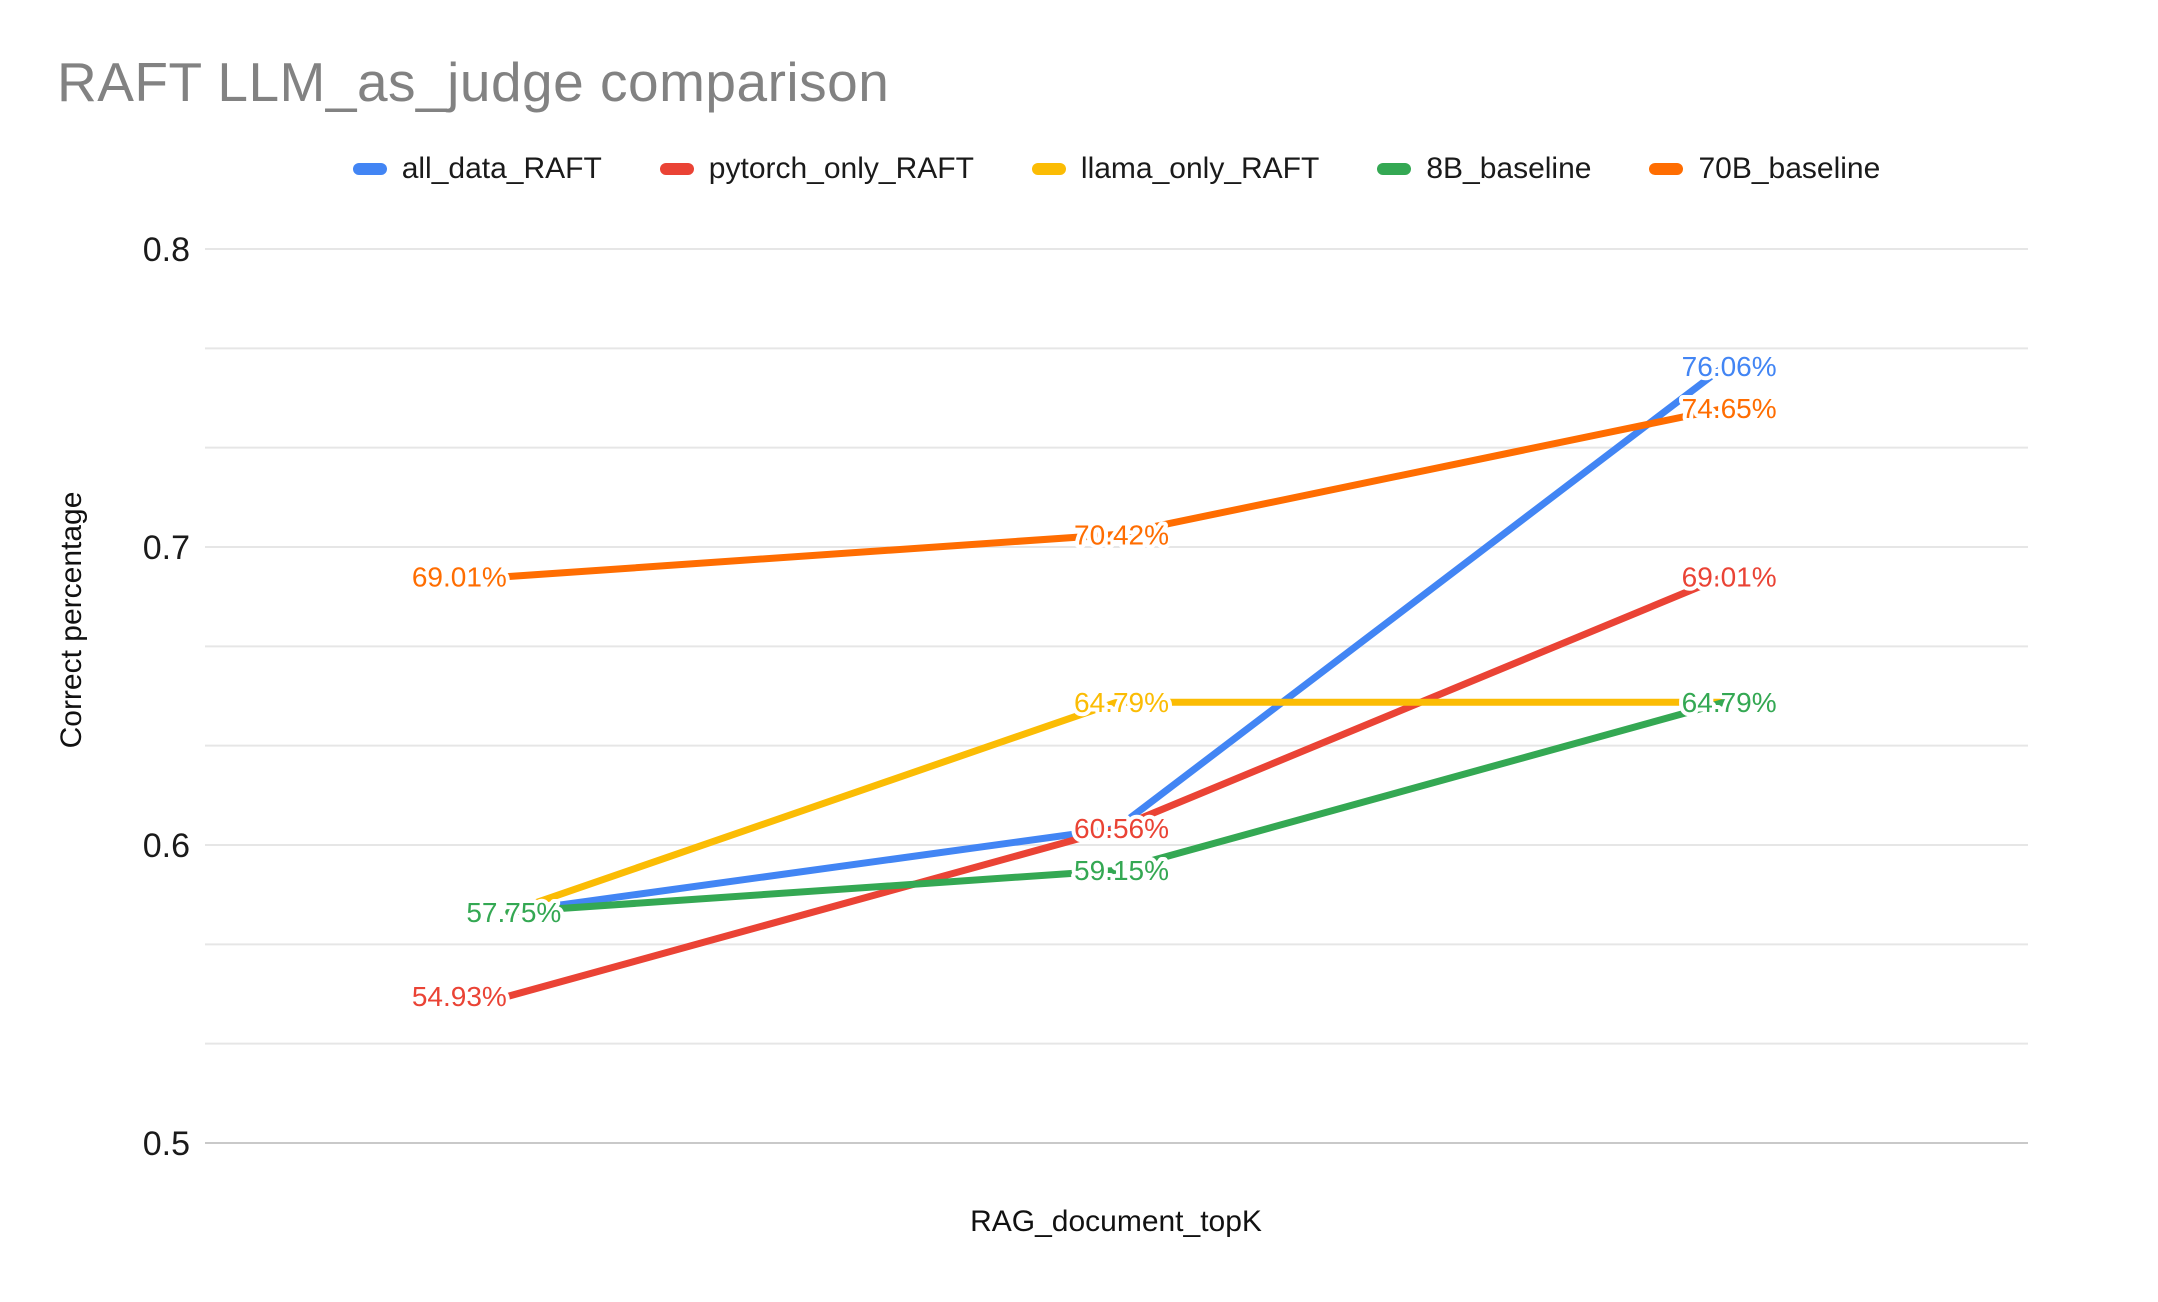  What do you see at coordinates (1789, 168) in the screenshot?
I see `legend-label: 70B_baseline` at bounding box center [1789, 168].